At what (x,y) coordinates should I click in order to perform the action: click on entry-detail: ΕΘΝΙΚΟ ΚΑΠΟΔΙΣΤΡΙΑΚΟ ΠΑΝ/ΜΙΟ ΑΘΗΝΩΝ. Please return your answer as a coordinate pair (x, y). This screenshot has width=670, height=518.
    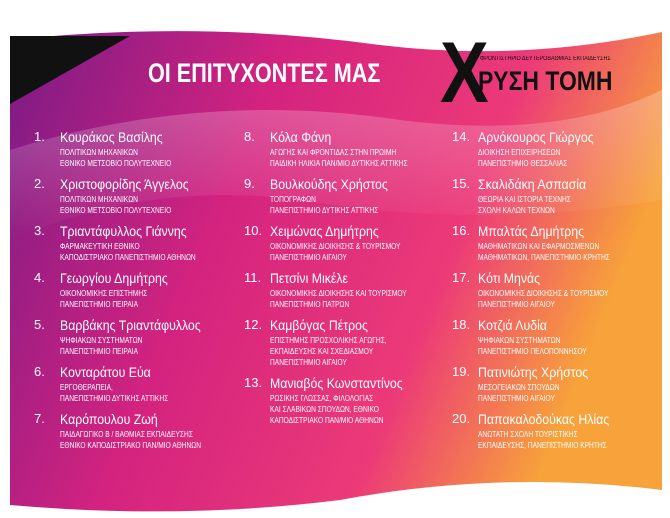
    Looking at the image, I should click on (131, 445).